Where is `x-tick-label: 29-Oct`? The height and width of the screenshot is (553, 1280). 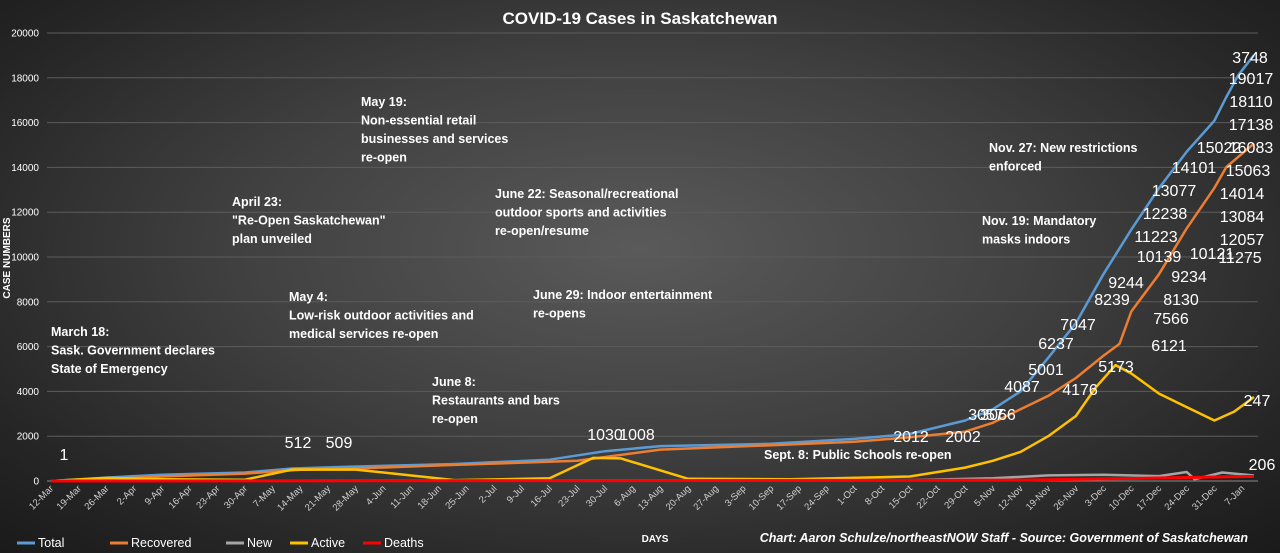 x-tick-label: 29-Oct is located at coordinates (956, 497).